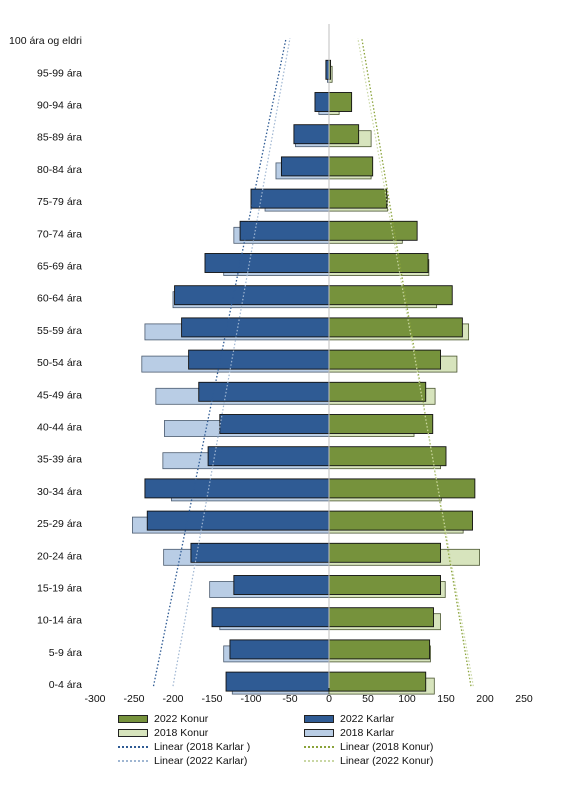 The width and height of the screenshot is (562, 788). I want to click on bar-male-2022-35-39-ra, so click(268, 456).